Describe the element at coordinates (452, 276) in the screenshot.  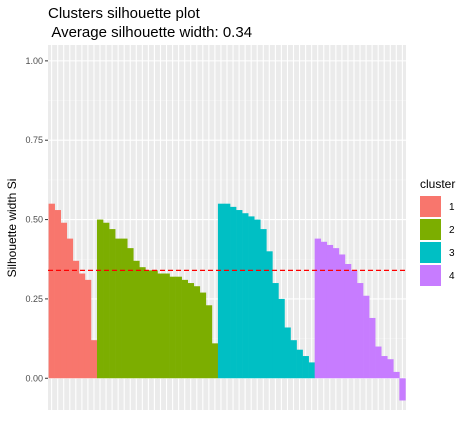
I see `legend-label-4: 4` at that location.